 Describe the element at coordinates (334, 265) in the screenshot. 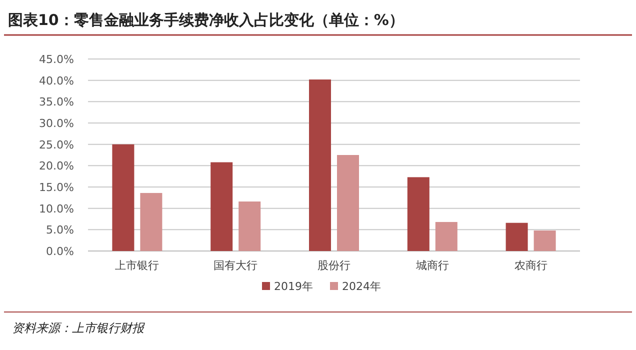

I see `x-tick-label: 股份行` at that location.